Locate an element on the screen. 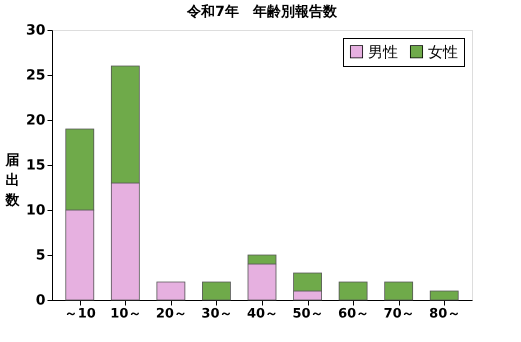 This screenshot has width=521, height=342. chart-title: 令和7年 年齢別報告数 is located at coordinates (262, 12).